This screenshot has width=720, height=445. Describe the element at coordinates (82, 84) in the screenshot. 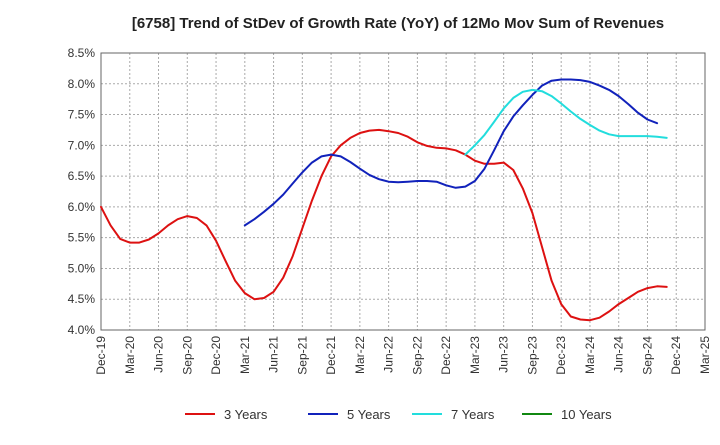

I see `y-tick-label: 8.0%` at that location.